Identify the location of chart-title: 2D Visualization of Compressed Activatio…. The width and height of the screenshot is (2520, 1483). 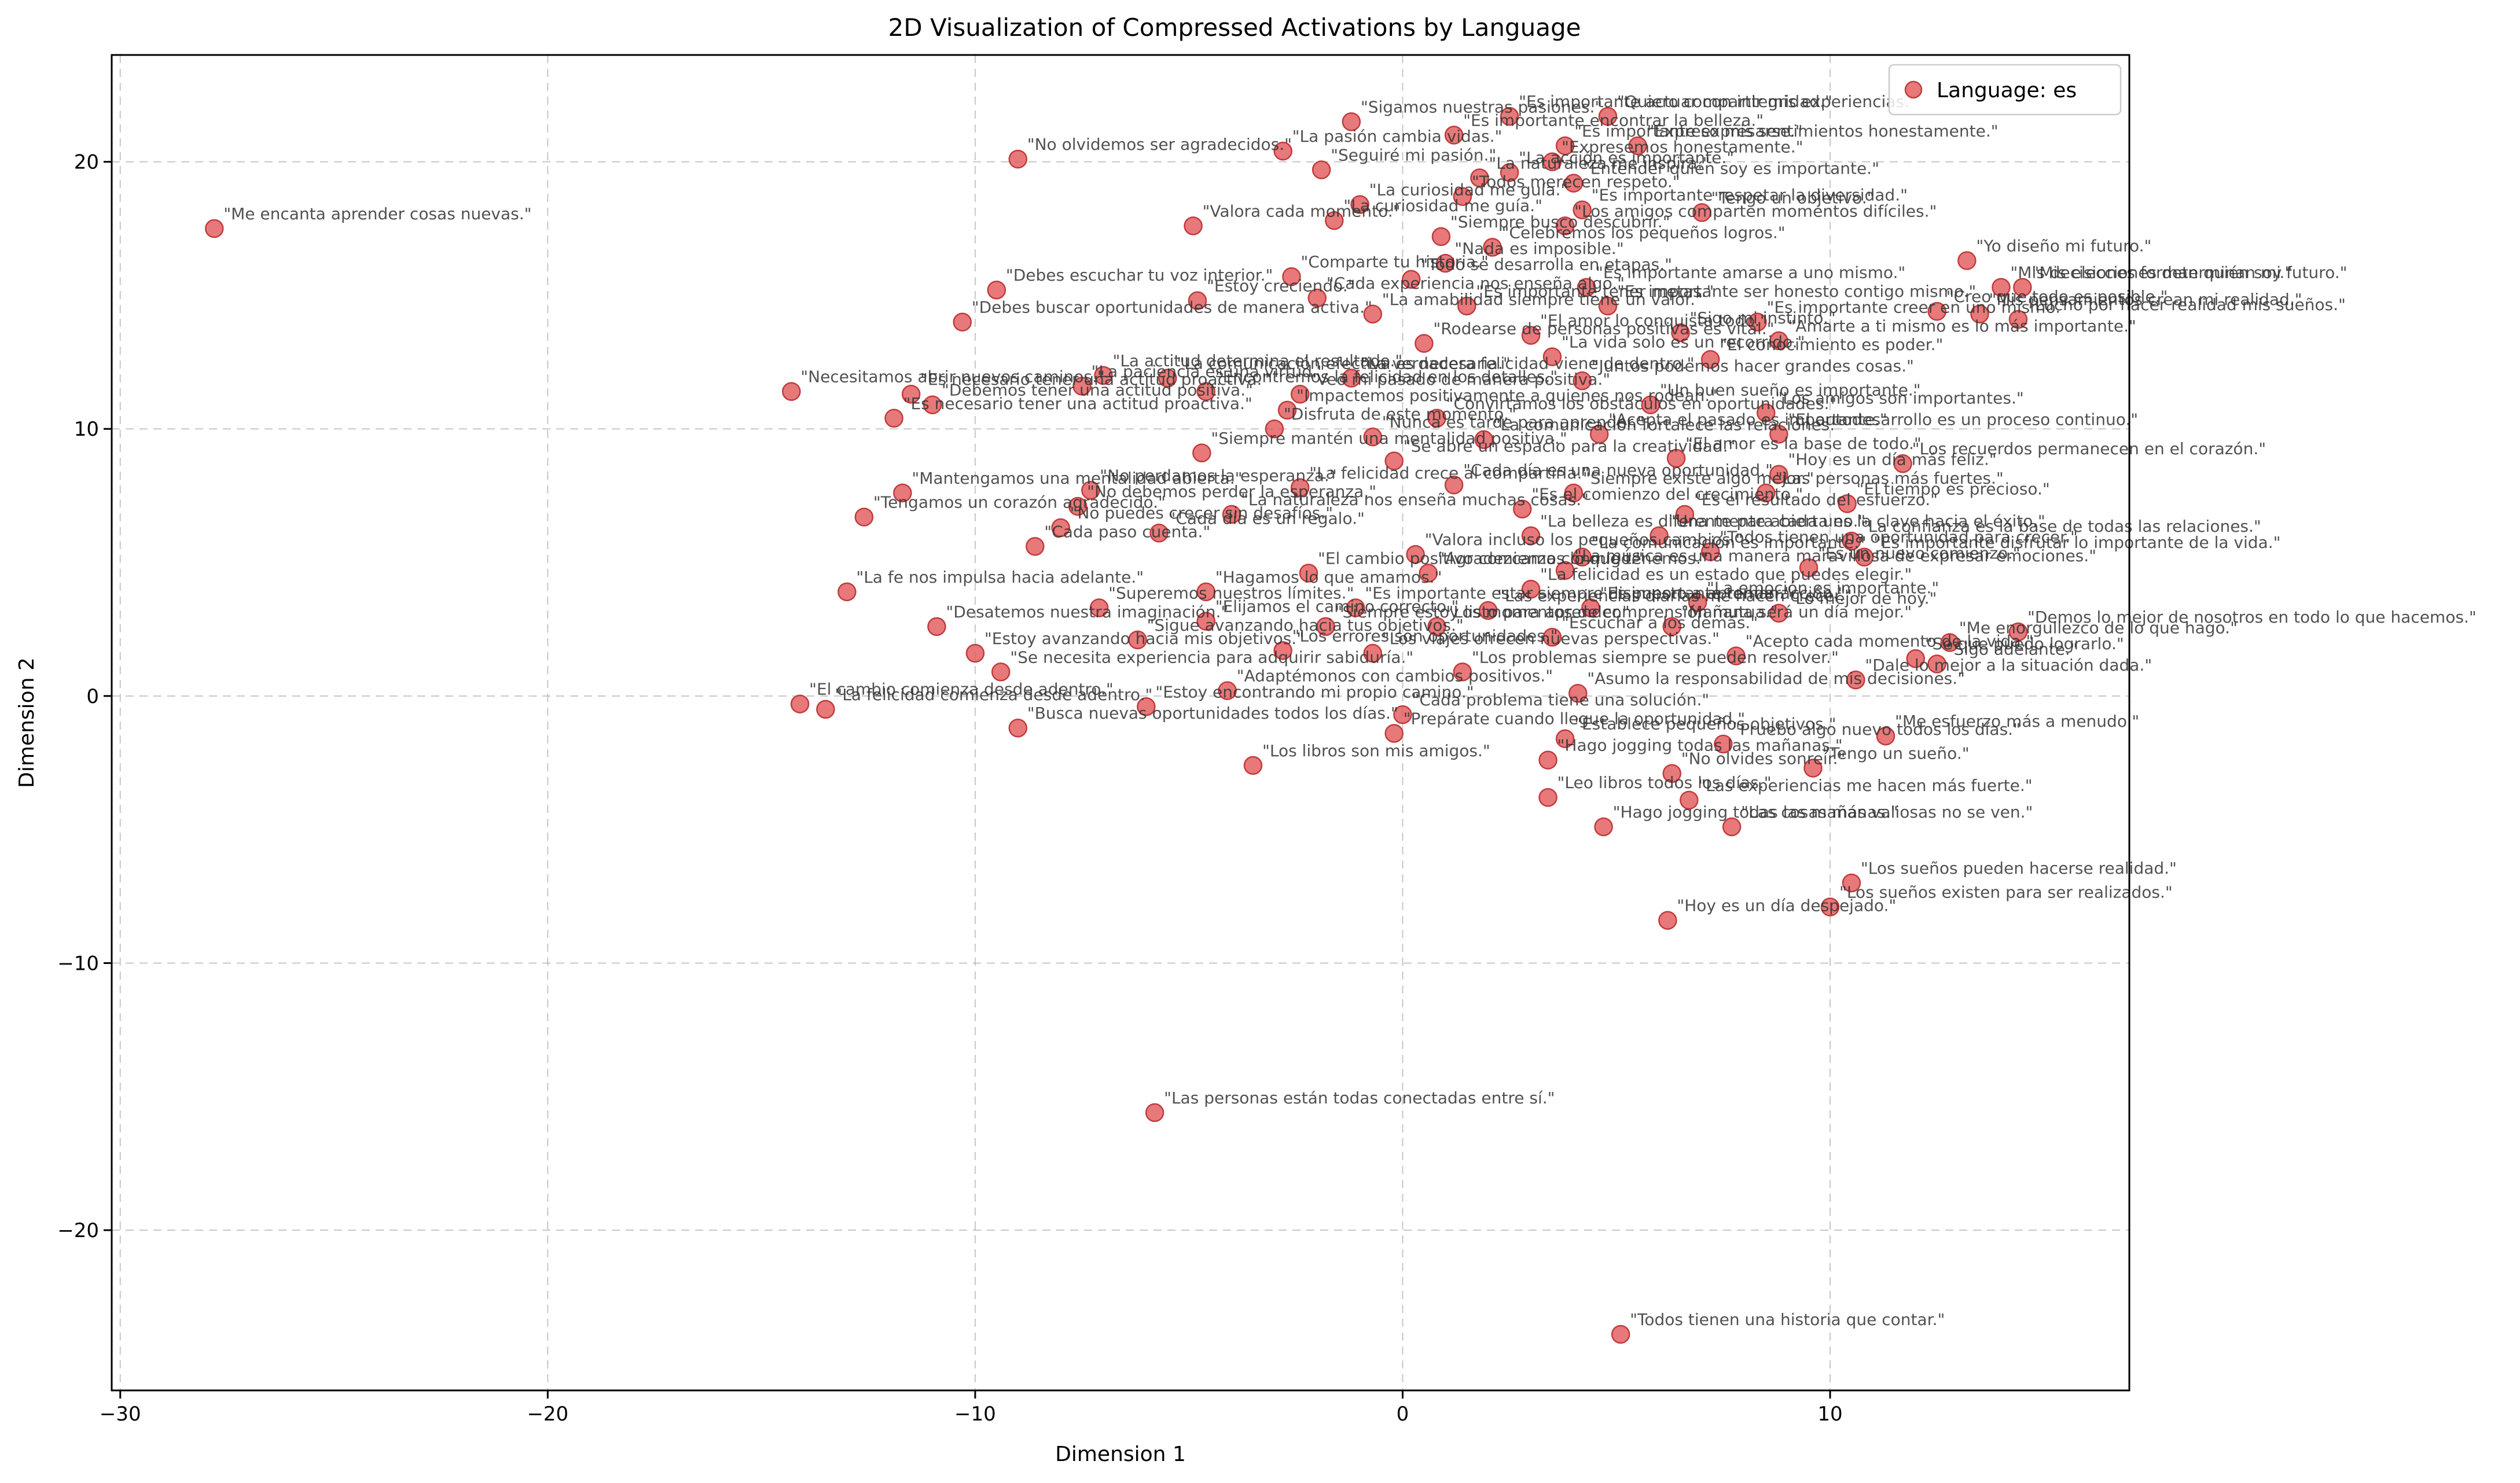
(1234, 27).